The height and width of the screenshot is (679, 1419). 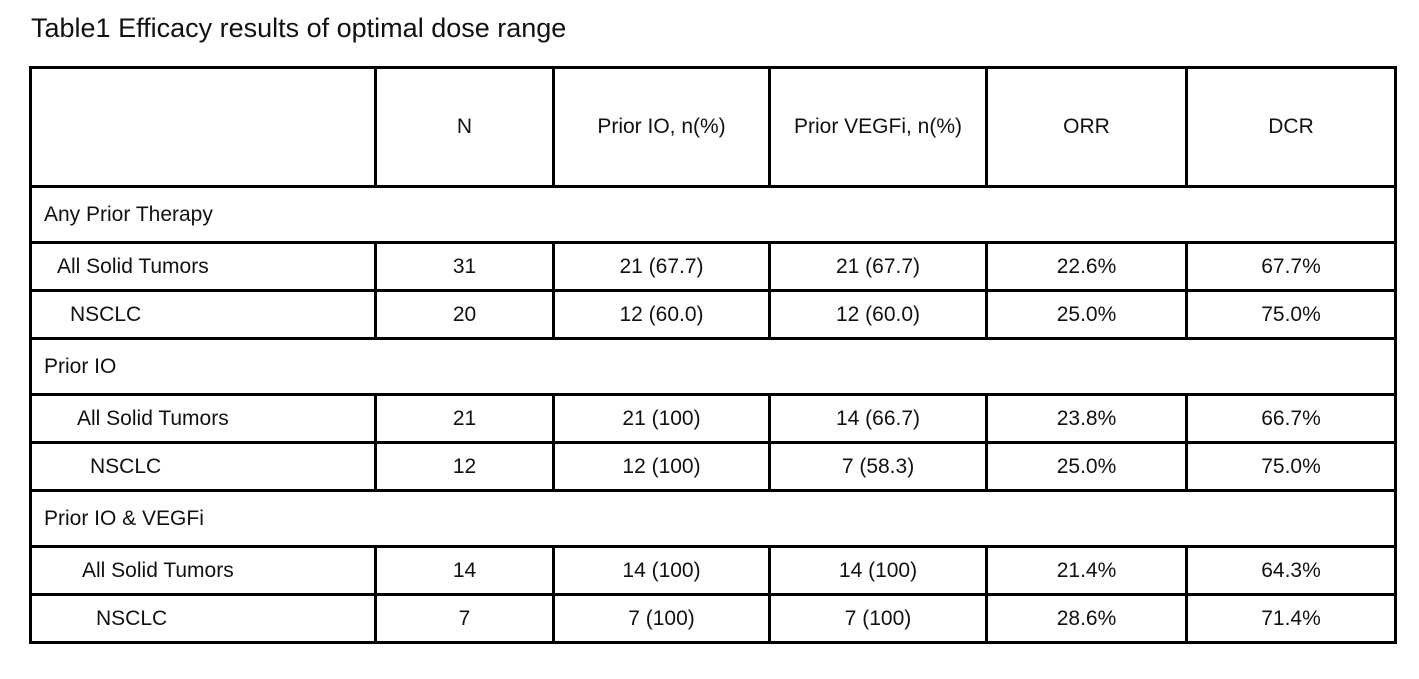 I want to click on column-header-prior-io: Prior IO, n(%), so click(x=661, y=127).